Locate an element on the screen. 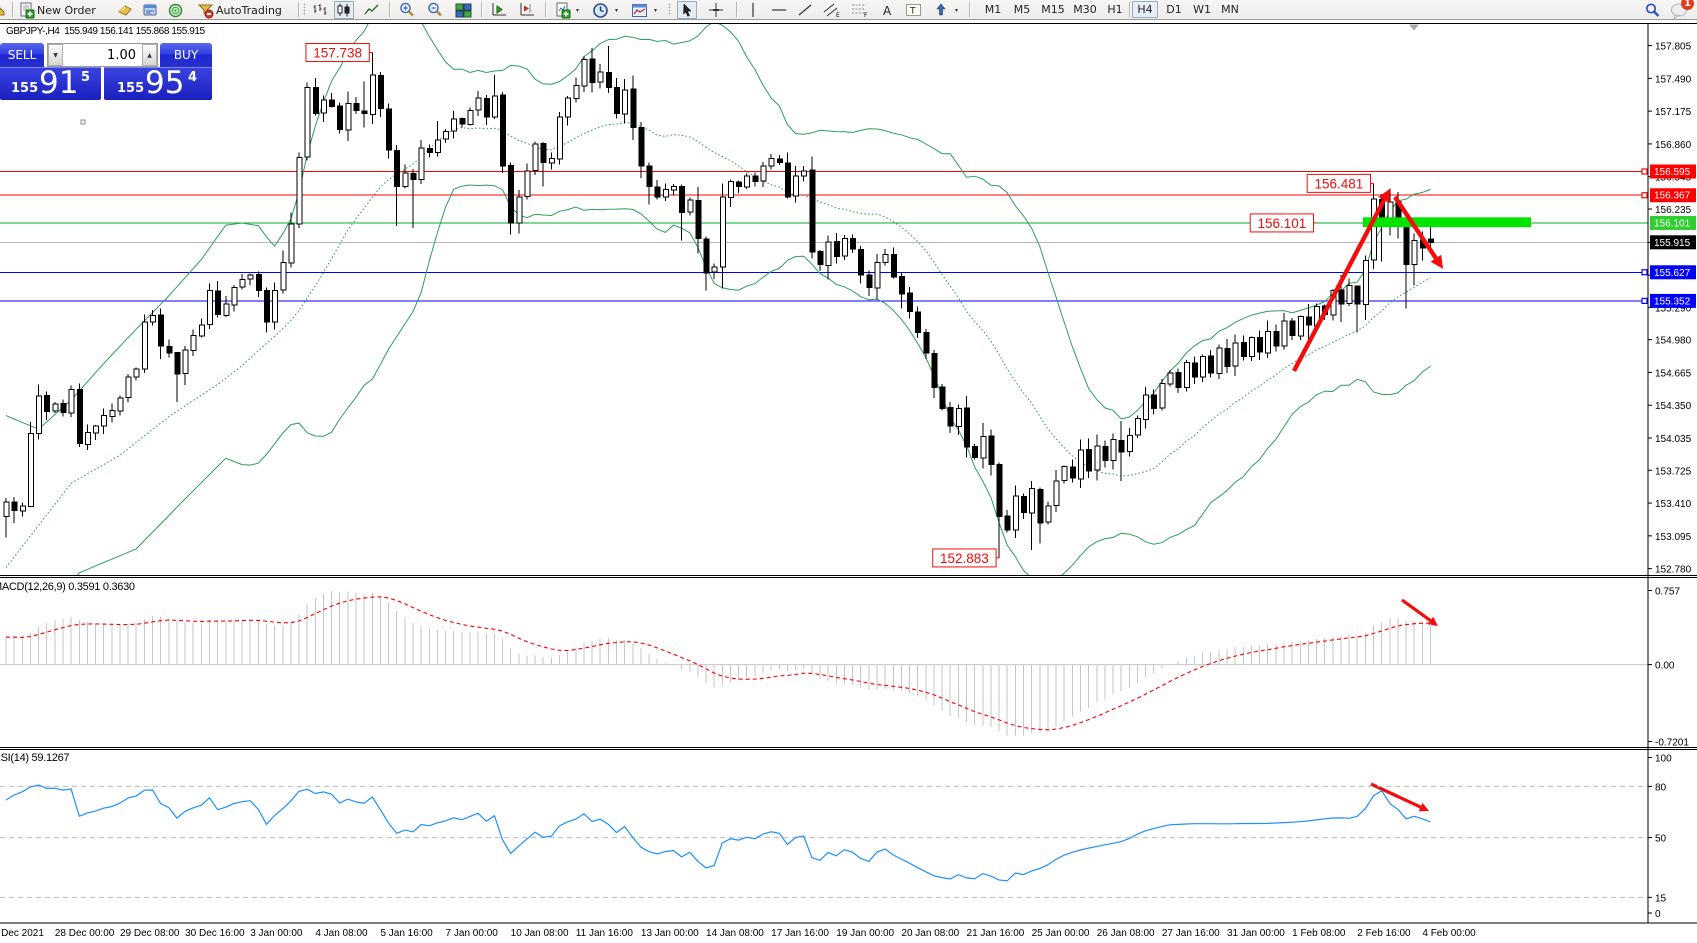 Image resolution: width=1697 pixels, height=943 pixels. text-icon: A is located at coordinates (887, 10).